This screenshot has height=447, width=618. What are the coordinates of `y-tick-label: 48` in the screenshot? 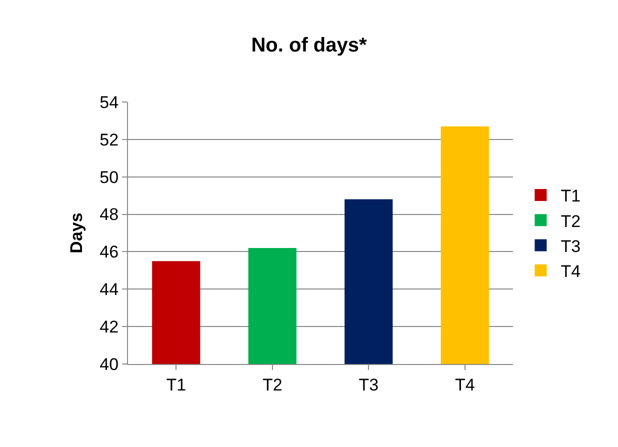 It's located at (109, 214).